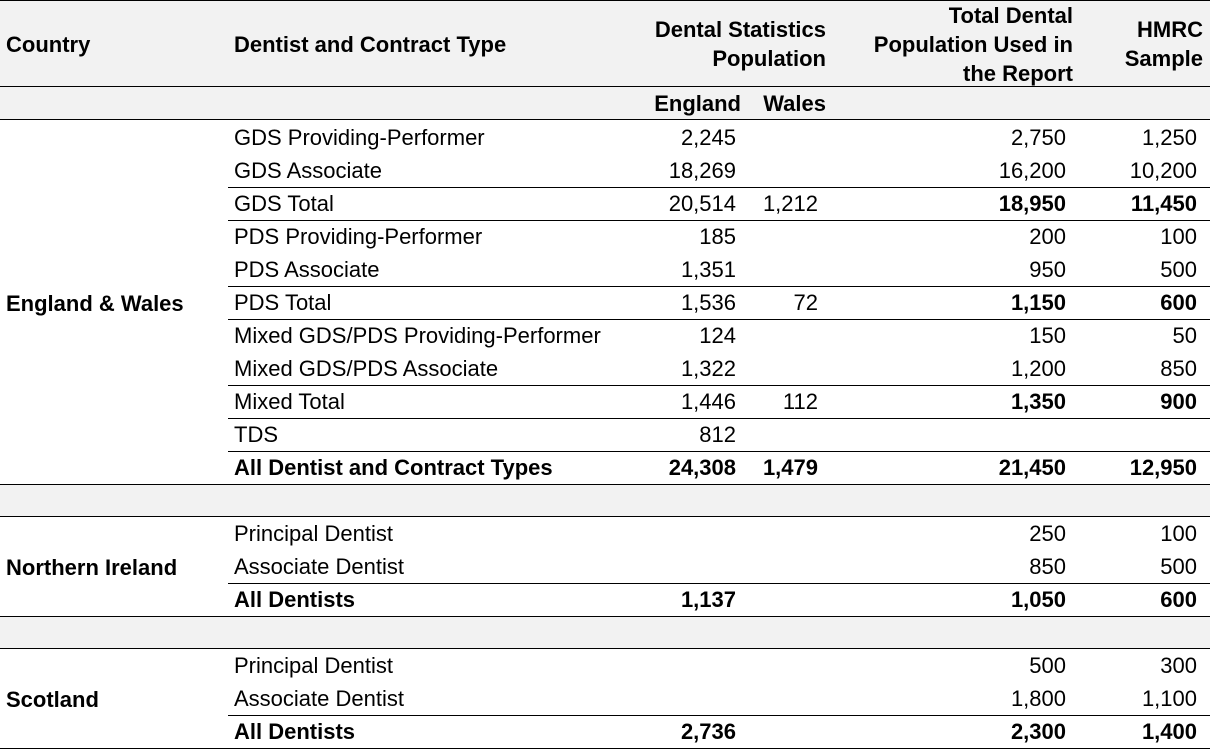  What do you see at coordinates (1038, 368) in the screenshot?
I see `row-total: 1,200` at bounding box center [1038, 368].